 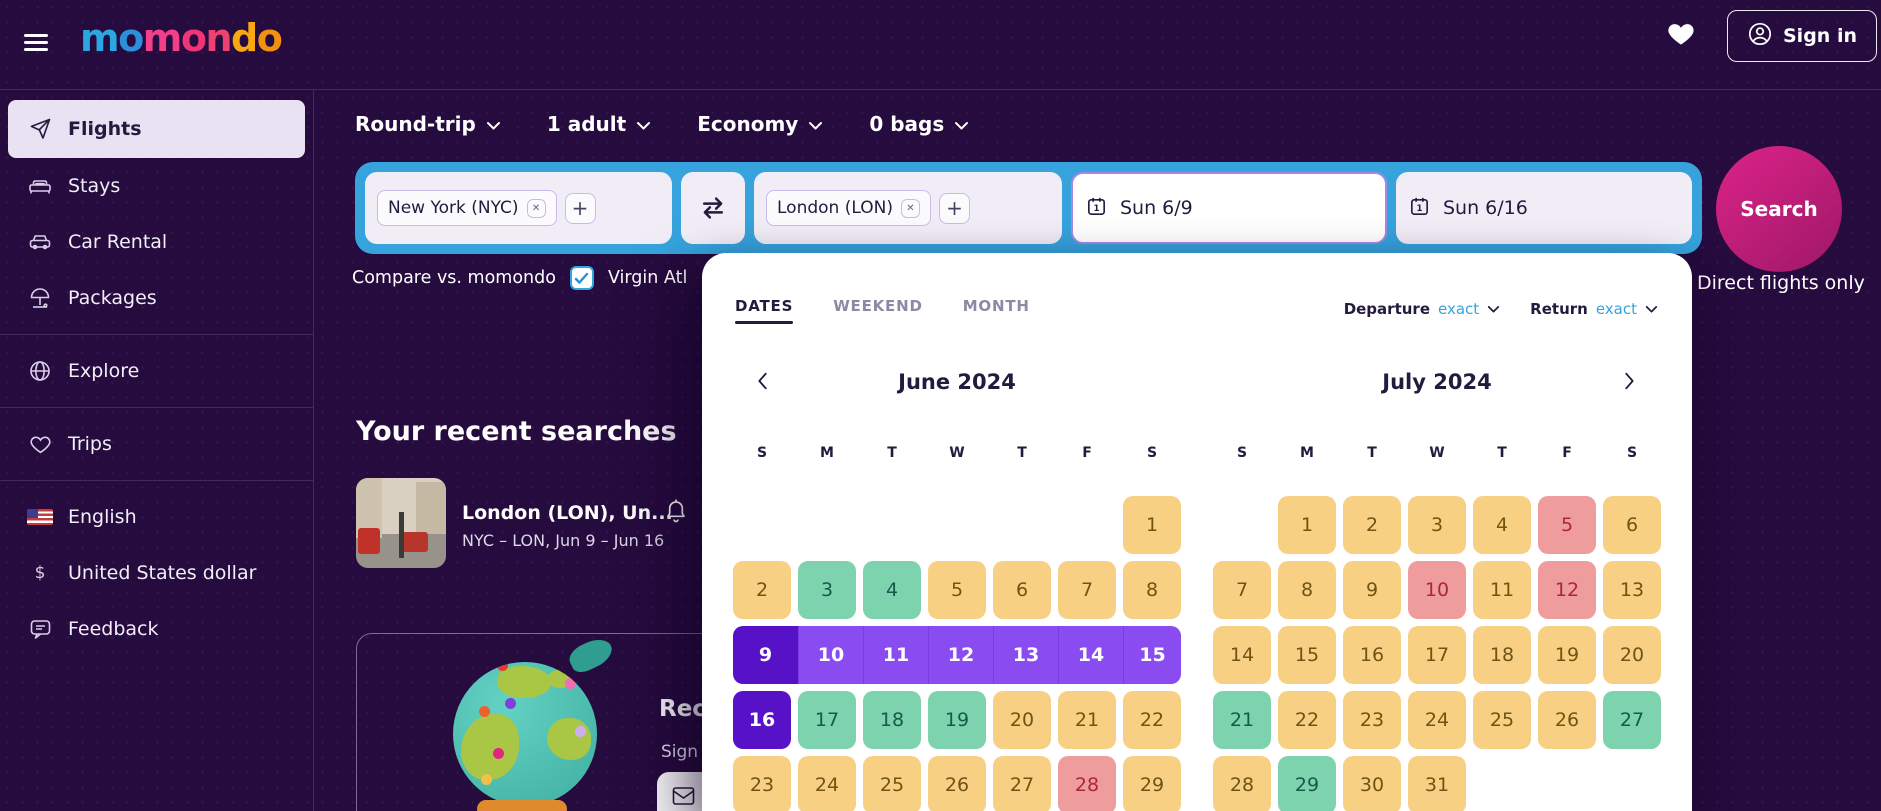 I want to click on calendar-day-july-11: 11, so click(x=1502, y=590).